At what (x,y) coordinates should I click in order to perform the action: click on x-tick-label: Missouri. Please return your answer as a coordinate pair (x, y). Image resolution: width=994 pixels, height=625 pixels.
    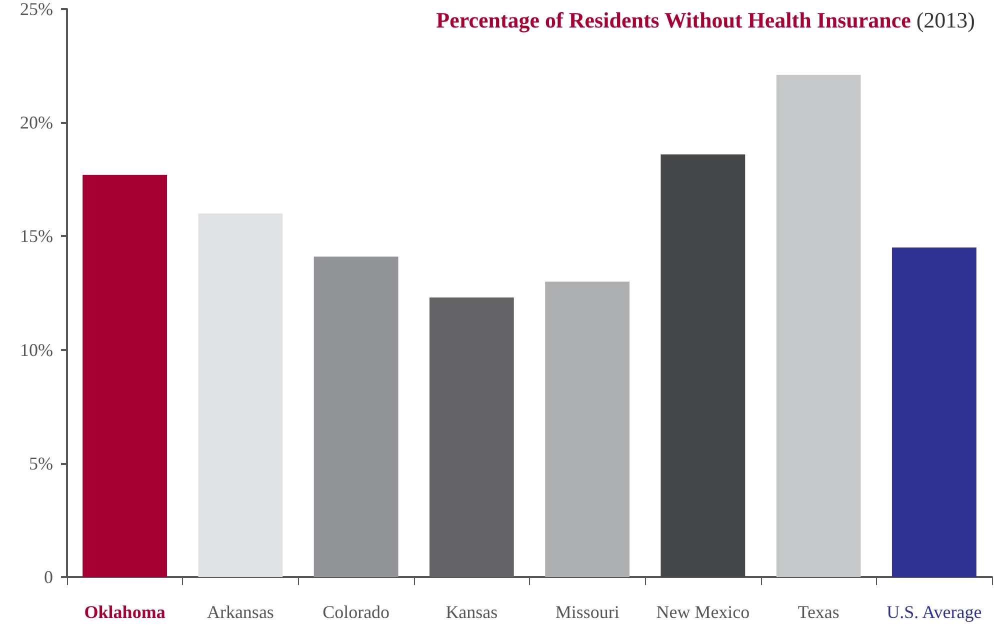
    Looking at the image, I should click on (587, 612).